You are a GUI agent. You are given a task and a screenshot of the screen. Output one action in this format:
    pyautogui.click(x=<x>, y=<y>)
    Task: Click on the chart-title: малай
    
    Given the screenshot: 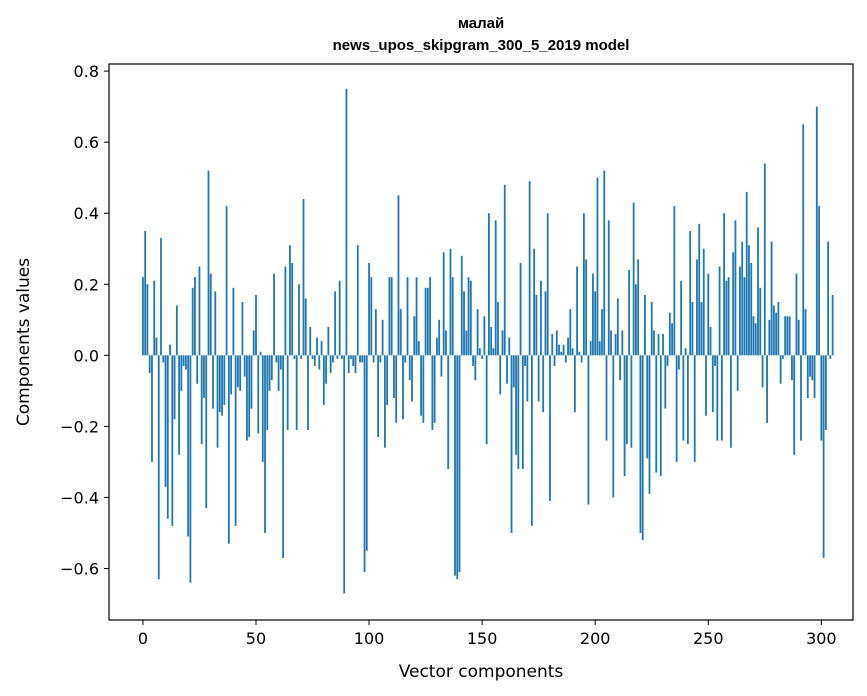 What is the action you would take?
    pyautogui.click(x=481, y=23)
    